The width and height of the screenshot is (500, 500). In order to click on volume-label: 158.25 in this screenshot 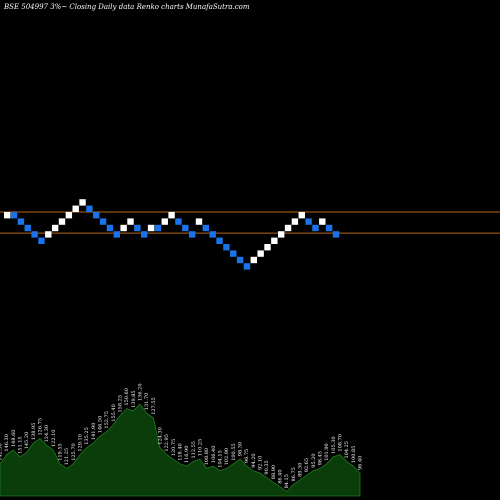, I will do `click(121, 404)`.